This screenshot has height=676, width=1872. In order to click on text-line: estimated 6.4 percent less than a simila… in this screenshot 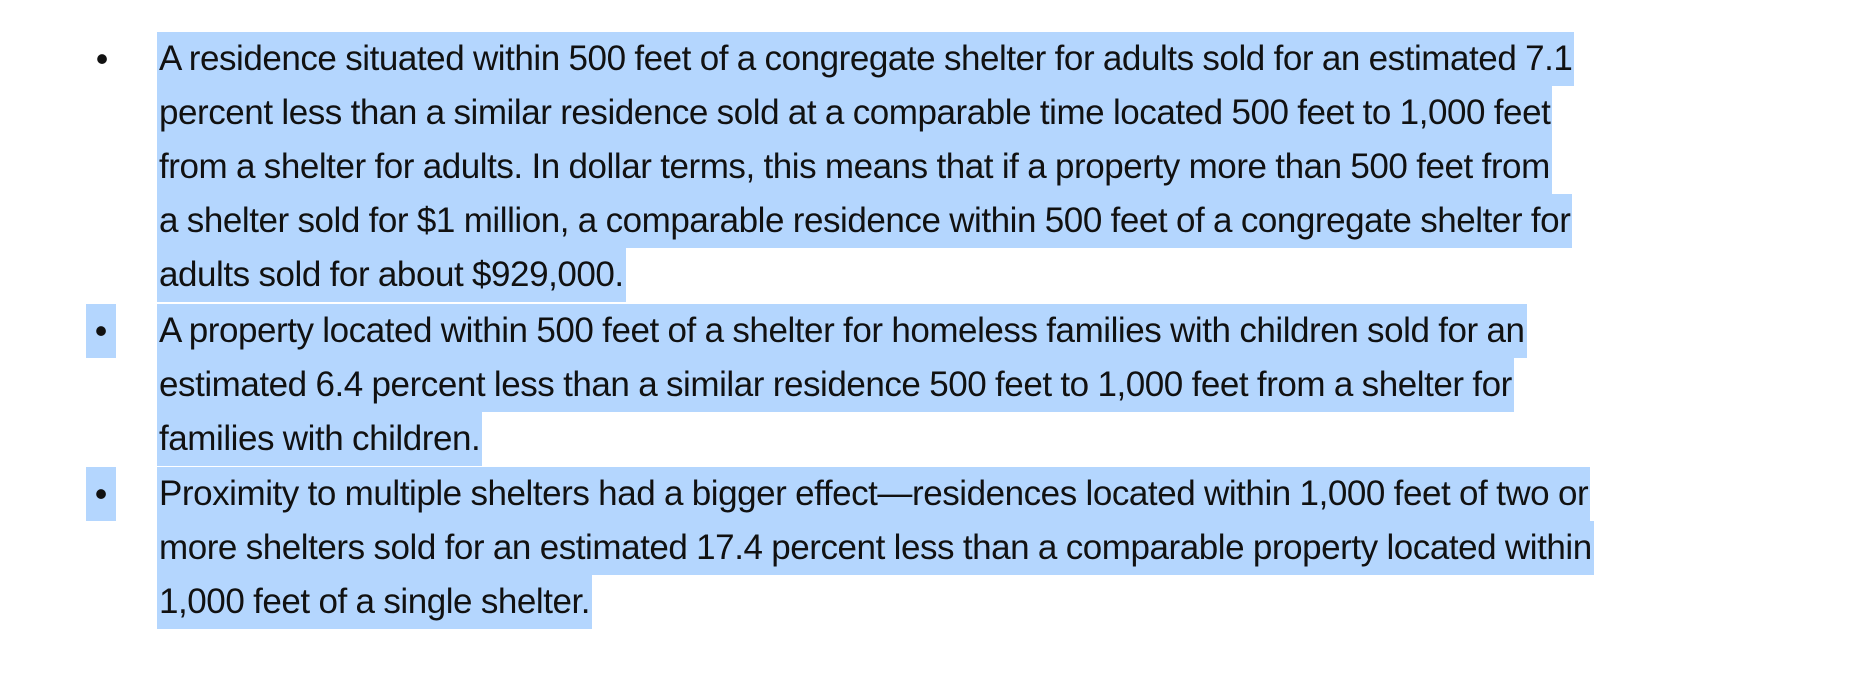, I will do `click(835, 385)`.